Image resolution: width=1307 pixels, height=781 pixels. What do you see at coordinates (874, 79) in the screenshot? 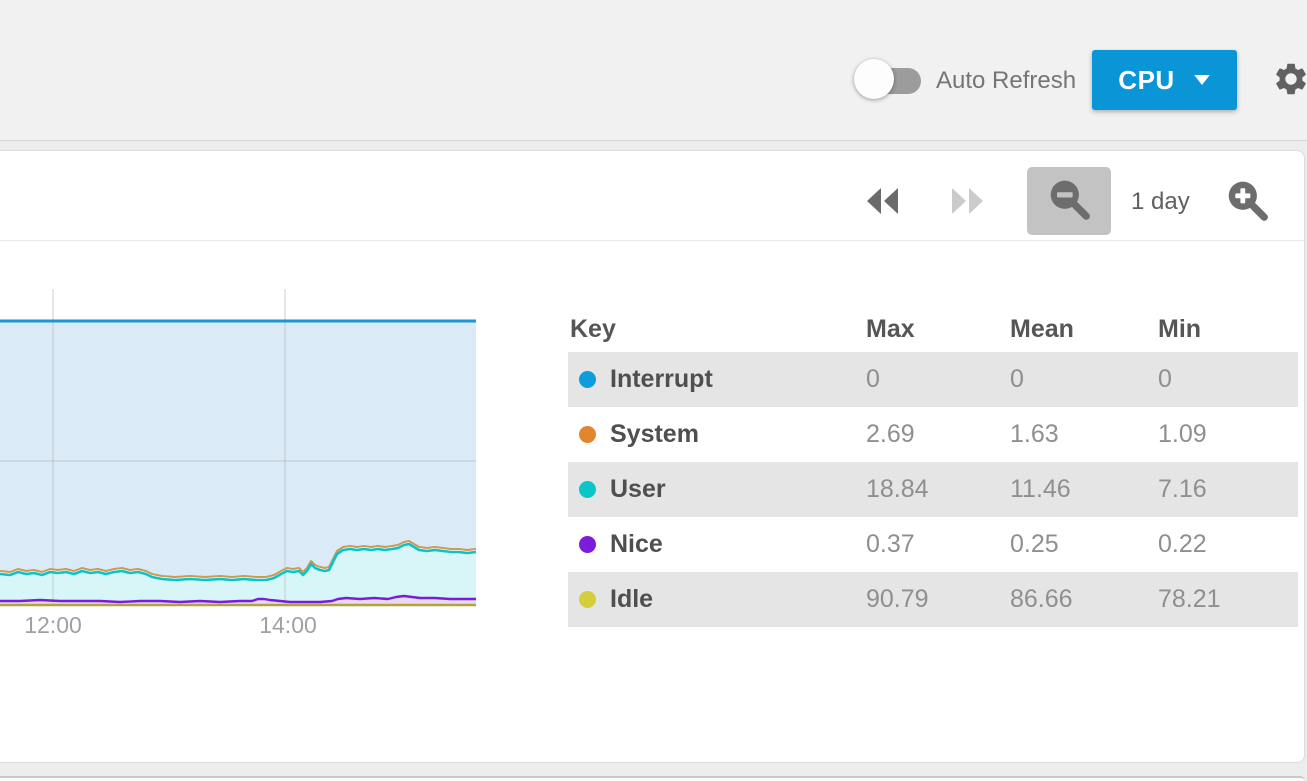
I see `toggle-knob` at bounding box center [874, 79].